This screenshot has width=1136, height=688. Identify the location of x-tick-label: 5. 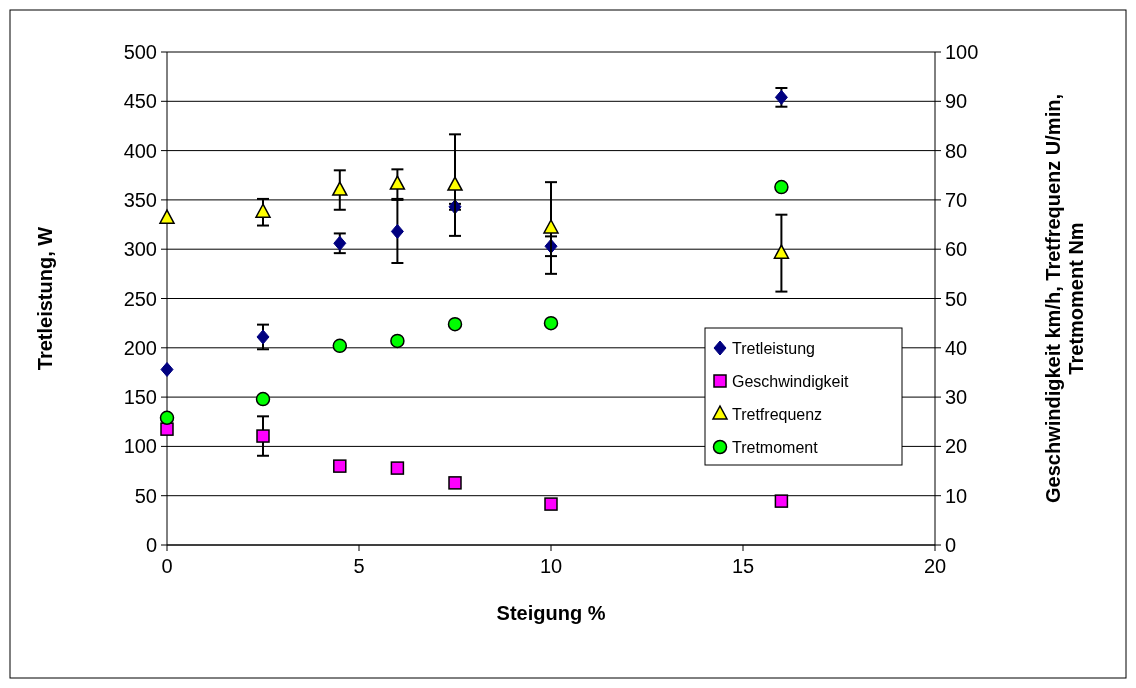
(359, 566).